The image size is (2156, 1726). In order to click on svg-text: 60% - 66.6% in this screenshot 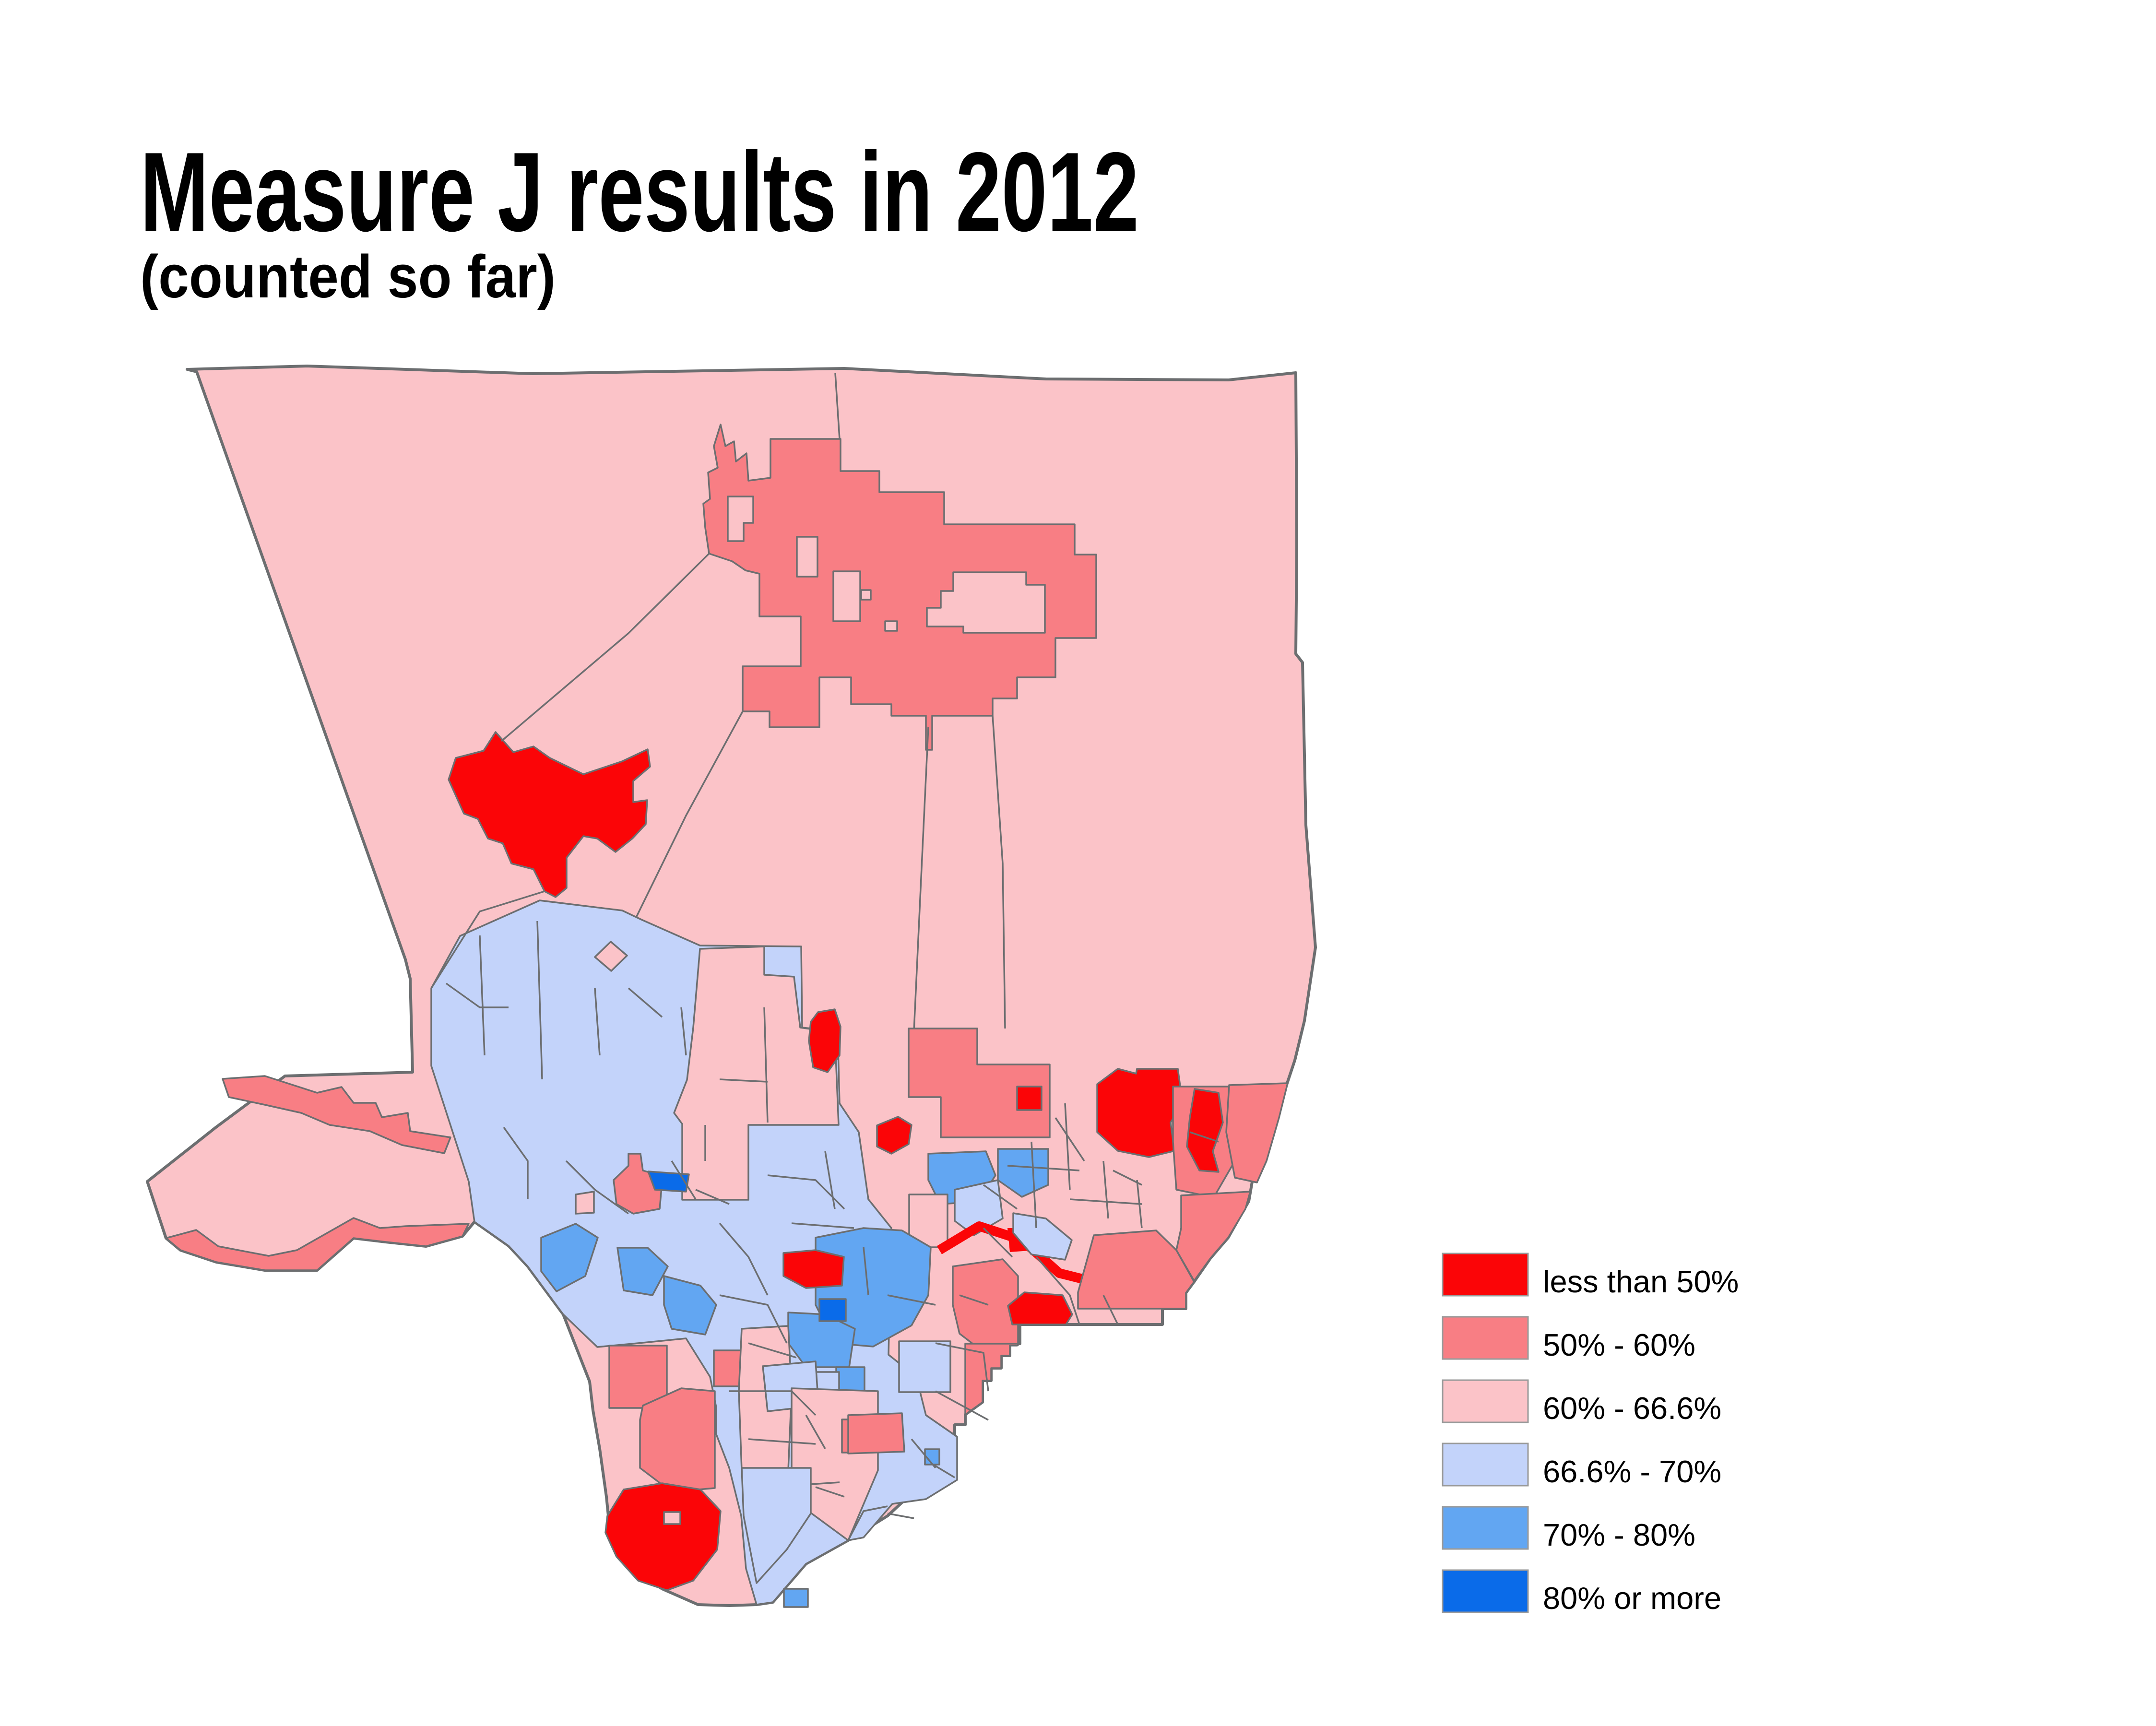, I will do `click(1632, 1408)`.